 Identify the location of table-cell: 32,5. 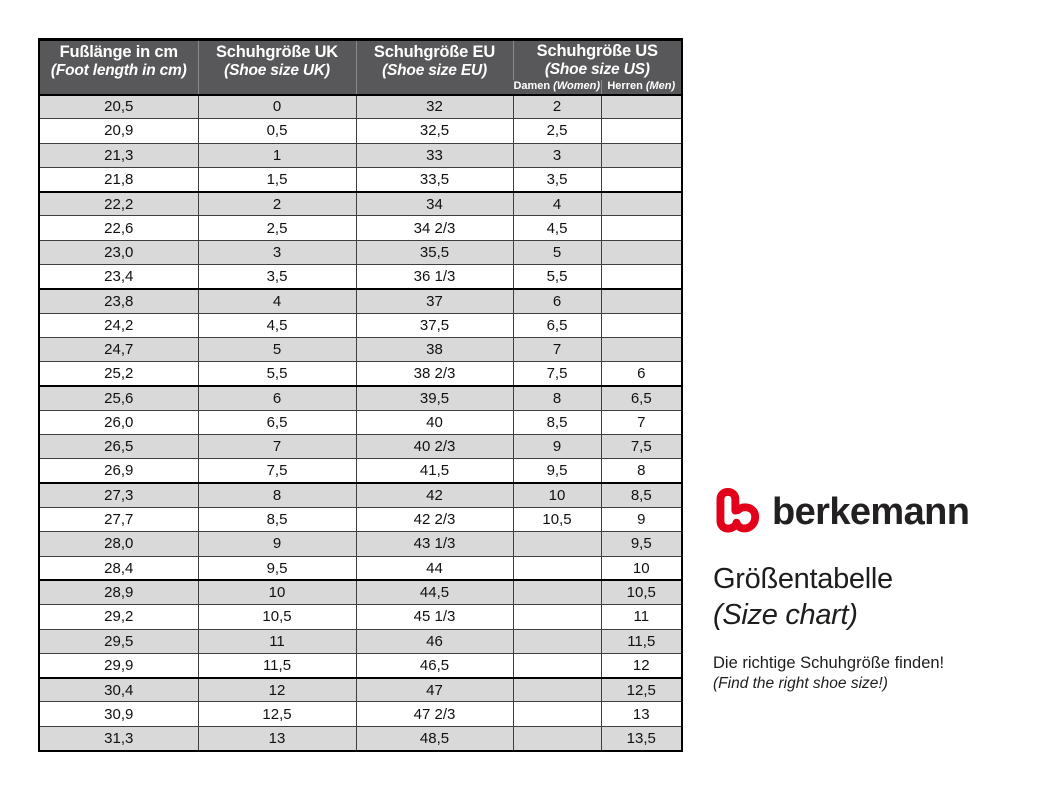
(434, 131).